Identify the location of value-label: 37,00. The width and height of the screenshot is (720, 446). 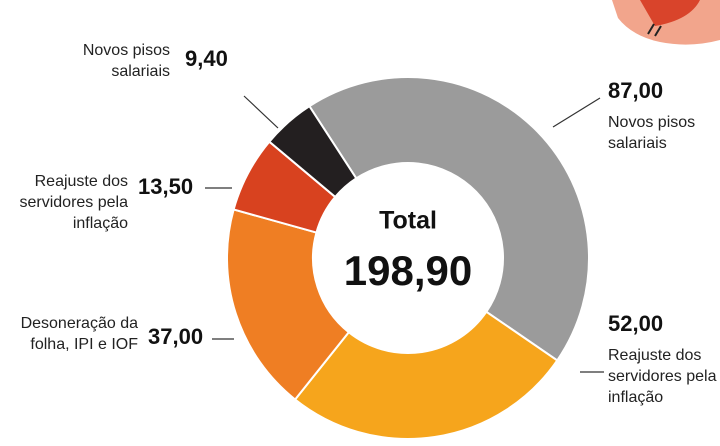
(176, 336).